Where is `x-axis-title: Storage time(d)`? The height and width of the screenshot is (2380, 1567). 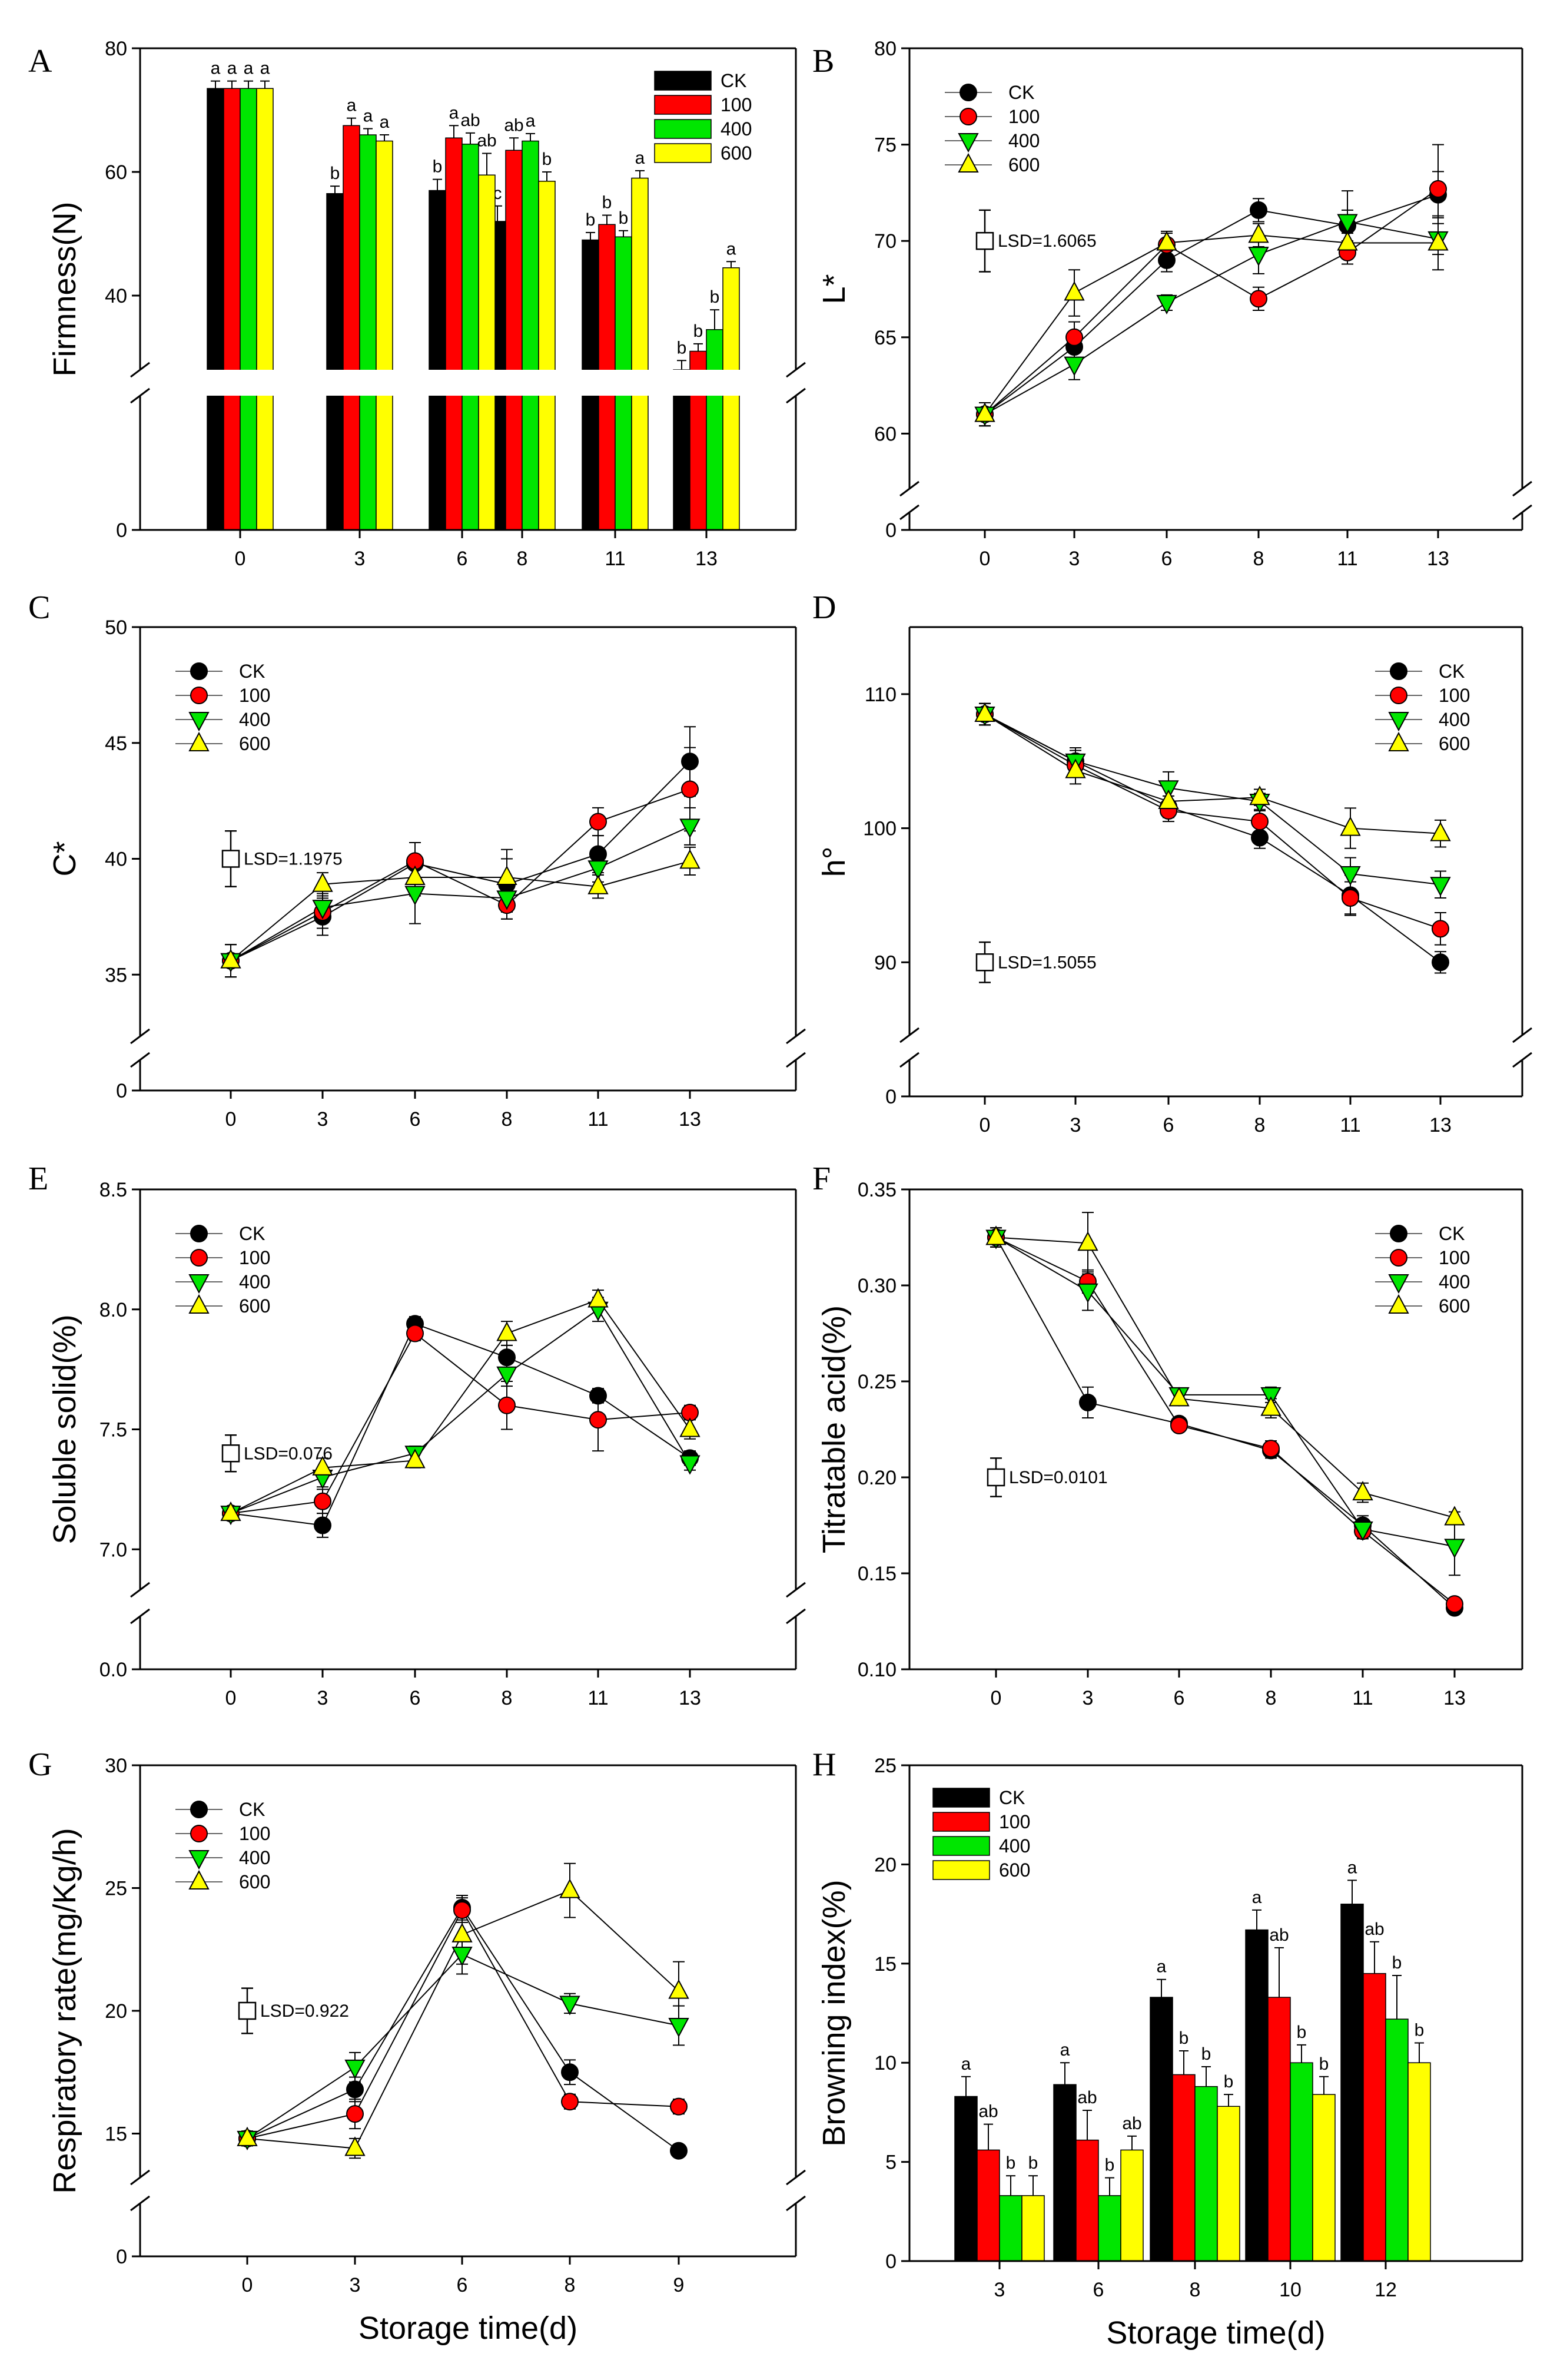
x-axis-title: Storage time(d) is located at coordinates (1215, 2333).